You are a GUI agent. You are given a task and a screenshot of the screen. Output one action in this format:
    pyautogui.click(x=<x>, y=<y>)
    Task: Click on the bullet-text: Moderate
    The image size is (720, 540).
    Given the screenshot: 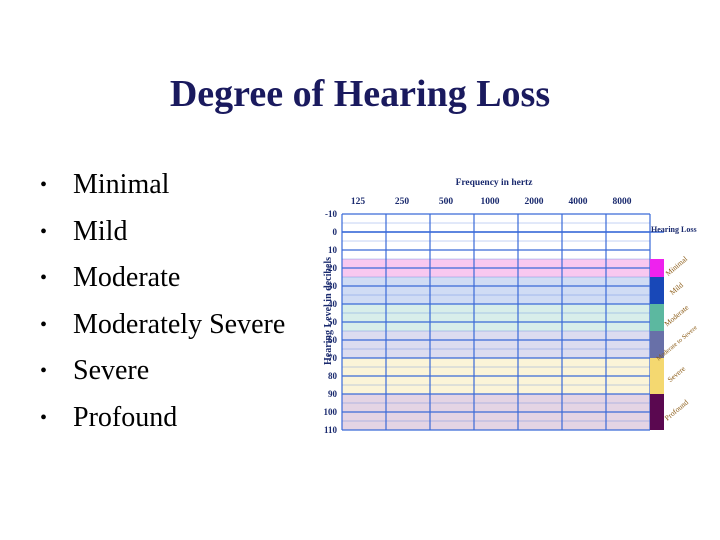 What is the action you would take?
    pyautogui.click(x=127, y=277)
    